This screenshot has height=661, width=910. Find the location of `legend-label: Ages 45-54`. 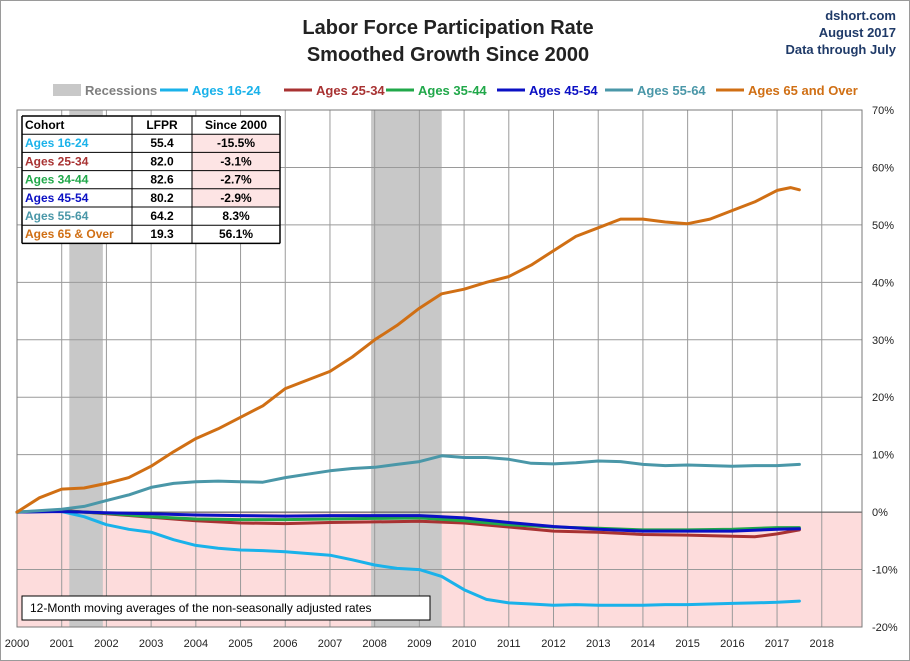

legend-label: Ages 45-54 is located at coordinates (563, 90).